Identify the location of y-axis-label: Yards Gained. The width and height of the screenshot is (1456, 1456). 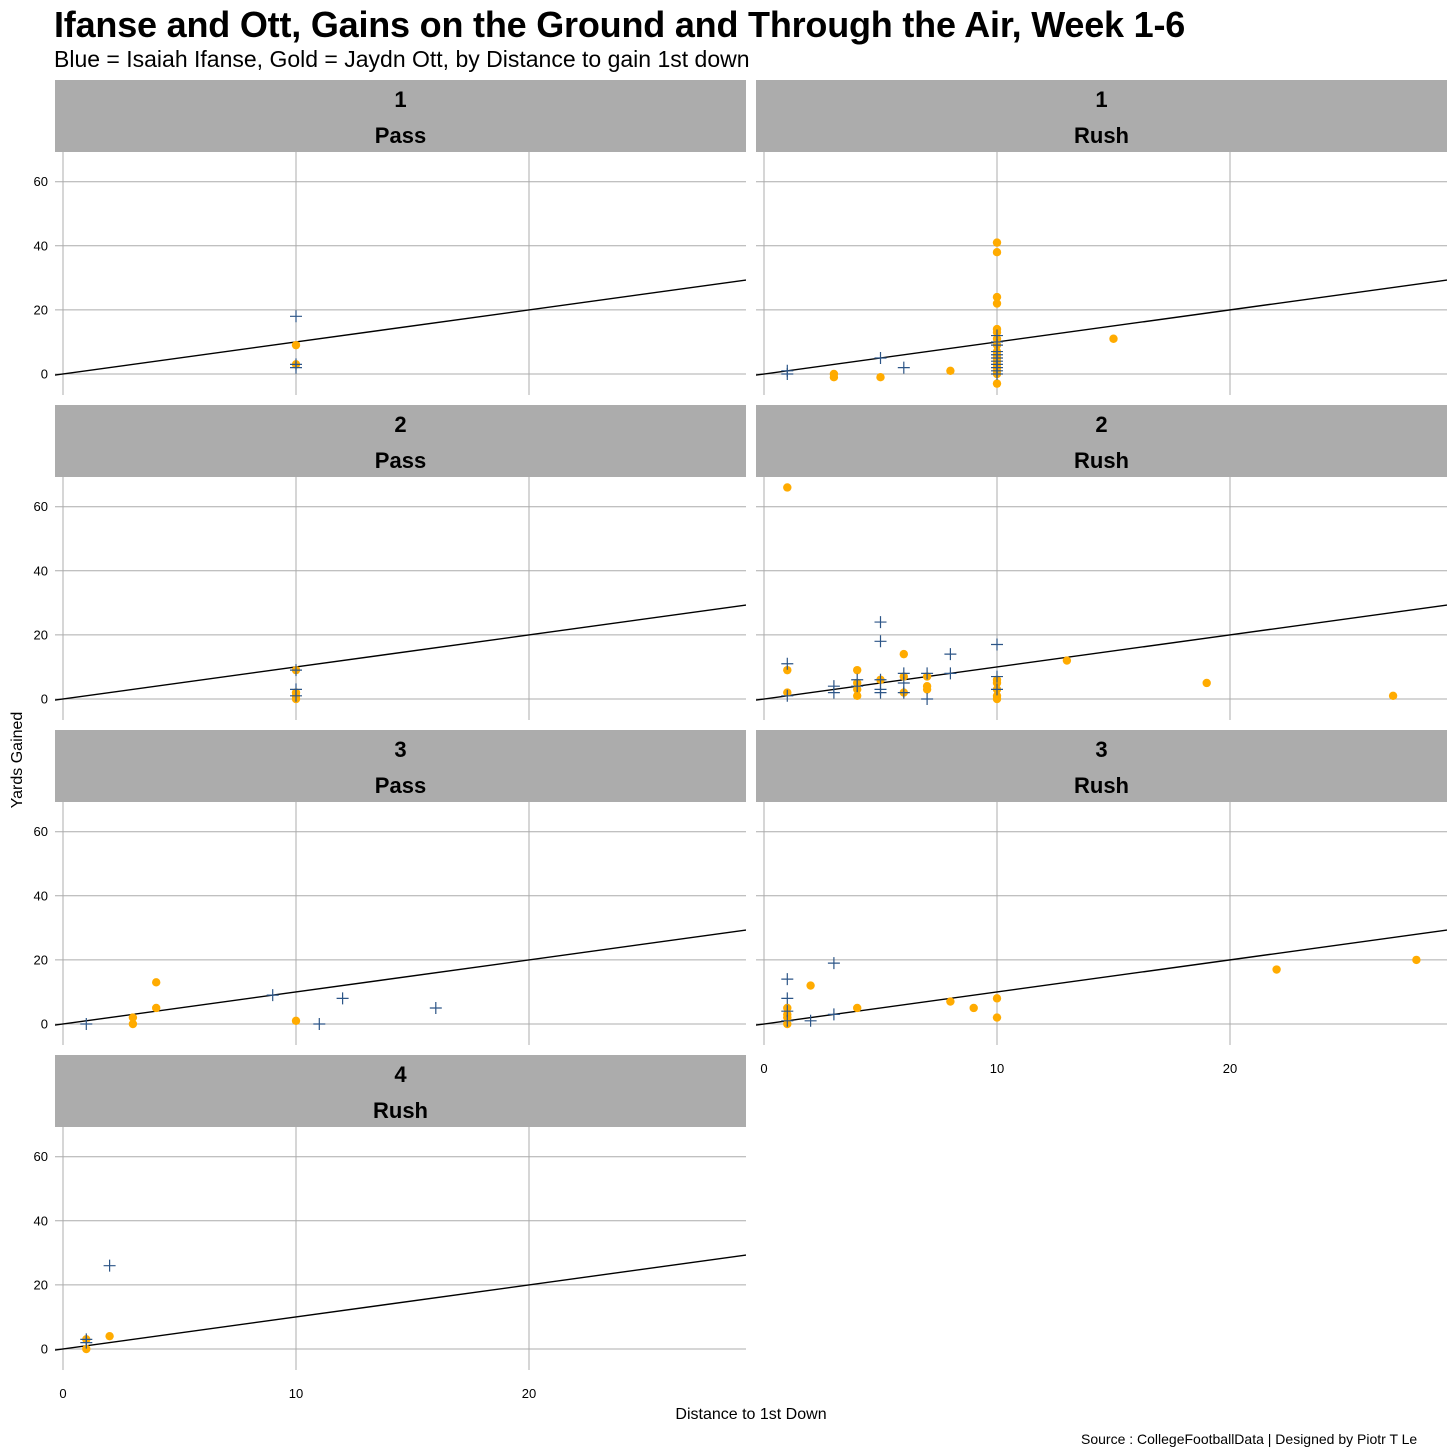
(17, 760).